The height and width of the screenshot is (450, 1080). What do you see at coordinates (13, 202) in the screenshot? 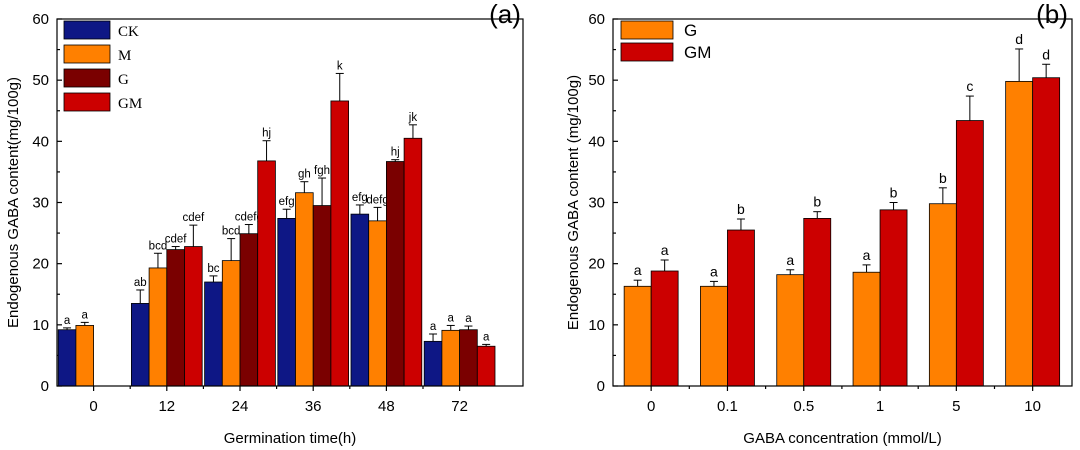
I see `y-axis-title: Endogenous GABA content(mg/100g)` at bounding box center [13, 202].